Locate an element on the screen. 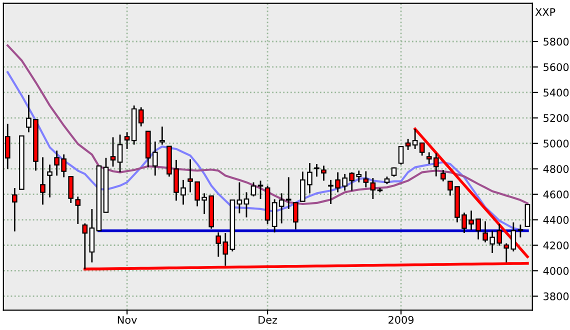 The height and width of the screenshot is (330, 570). y-tick-label: 5000 is located at coordinates (556, 144).